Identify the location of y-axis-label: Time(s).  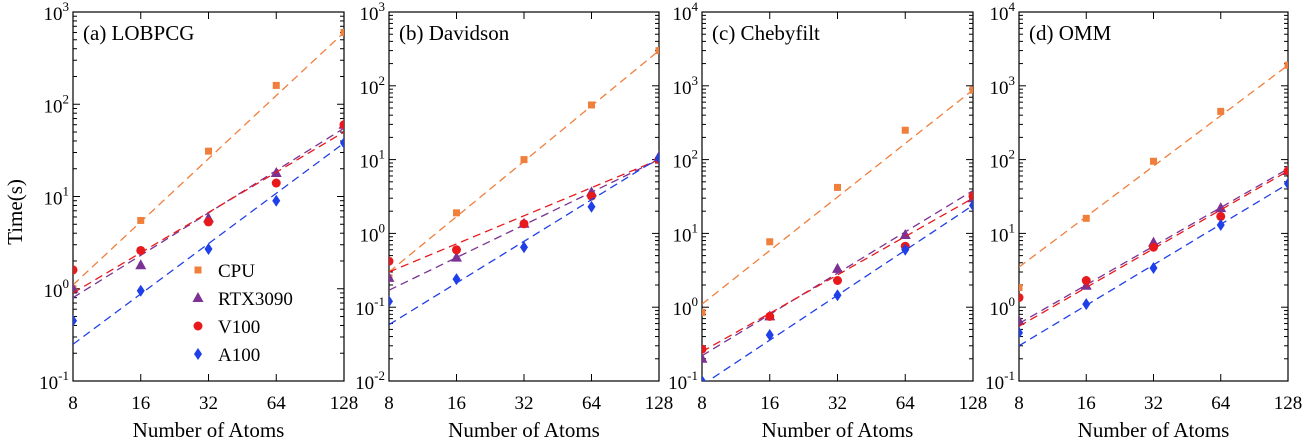
(15, 212).